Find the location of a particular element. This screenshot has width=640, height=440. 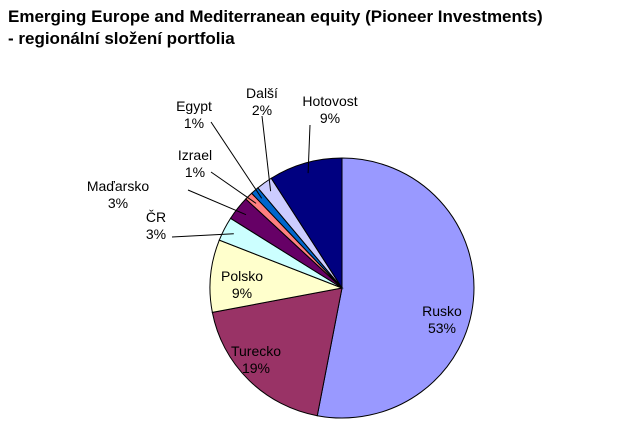

slice-value-label-2: 19% is located at coordinates (256, 368).